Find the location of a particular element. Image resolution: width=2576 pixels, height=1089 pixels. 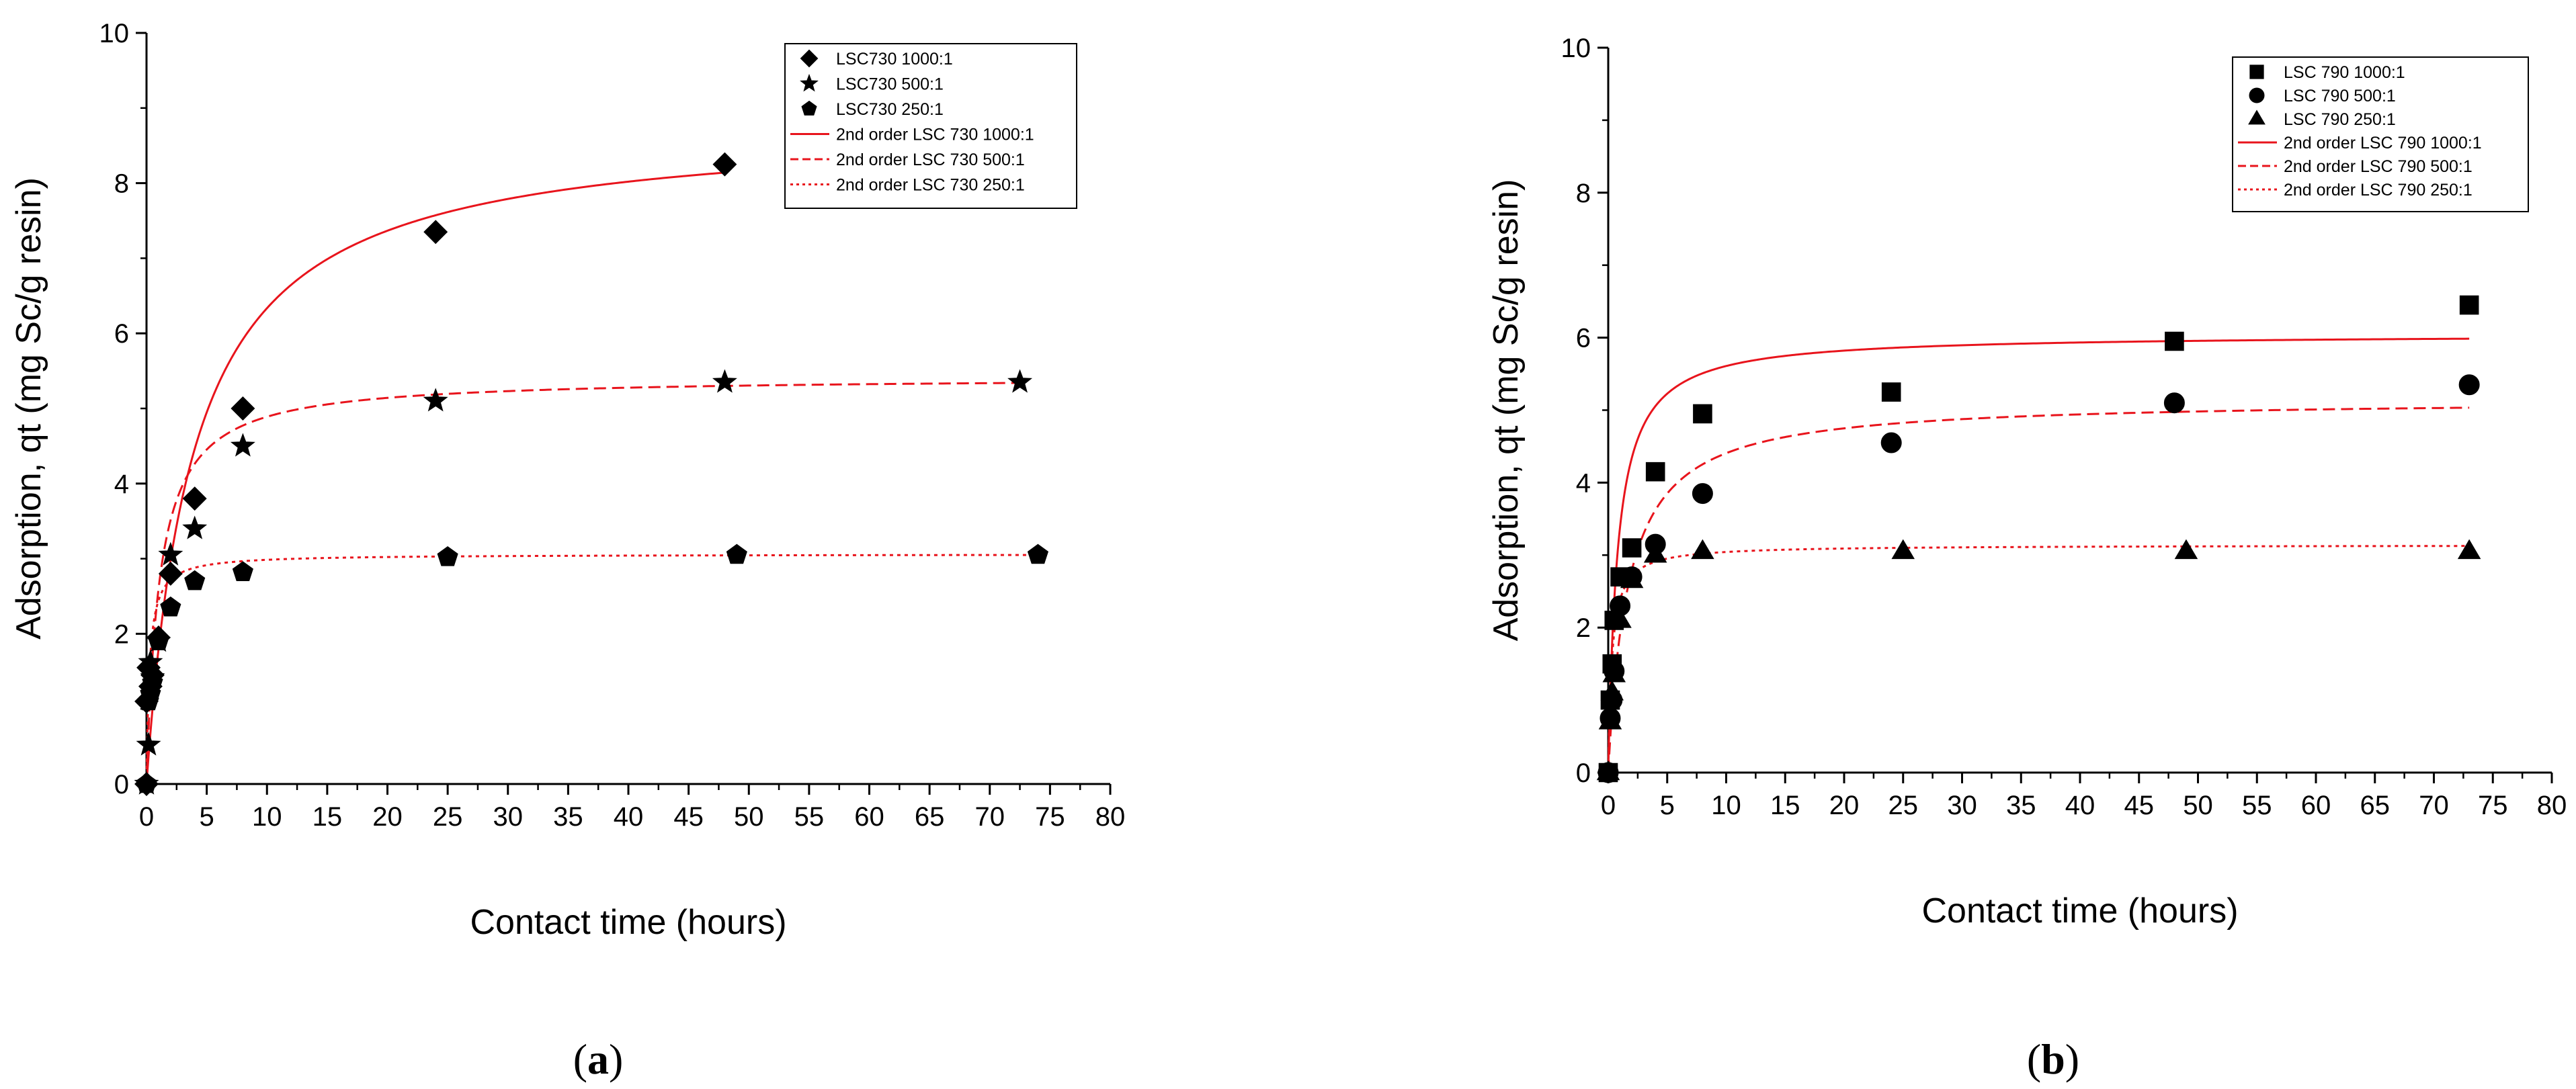

x-tick-label: 75 is located at coordinates (2493, 805).